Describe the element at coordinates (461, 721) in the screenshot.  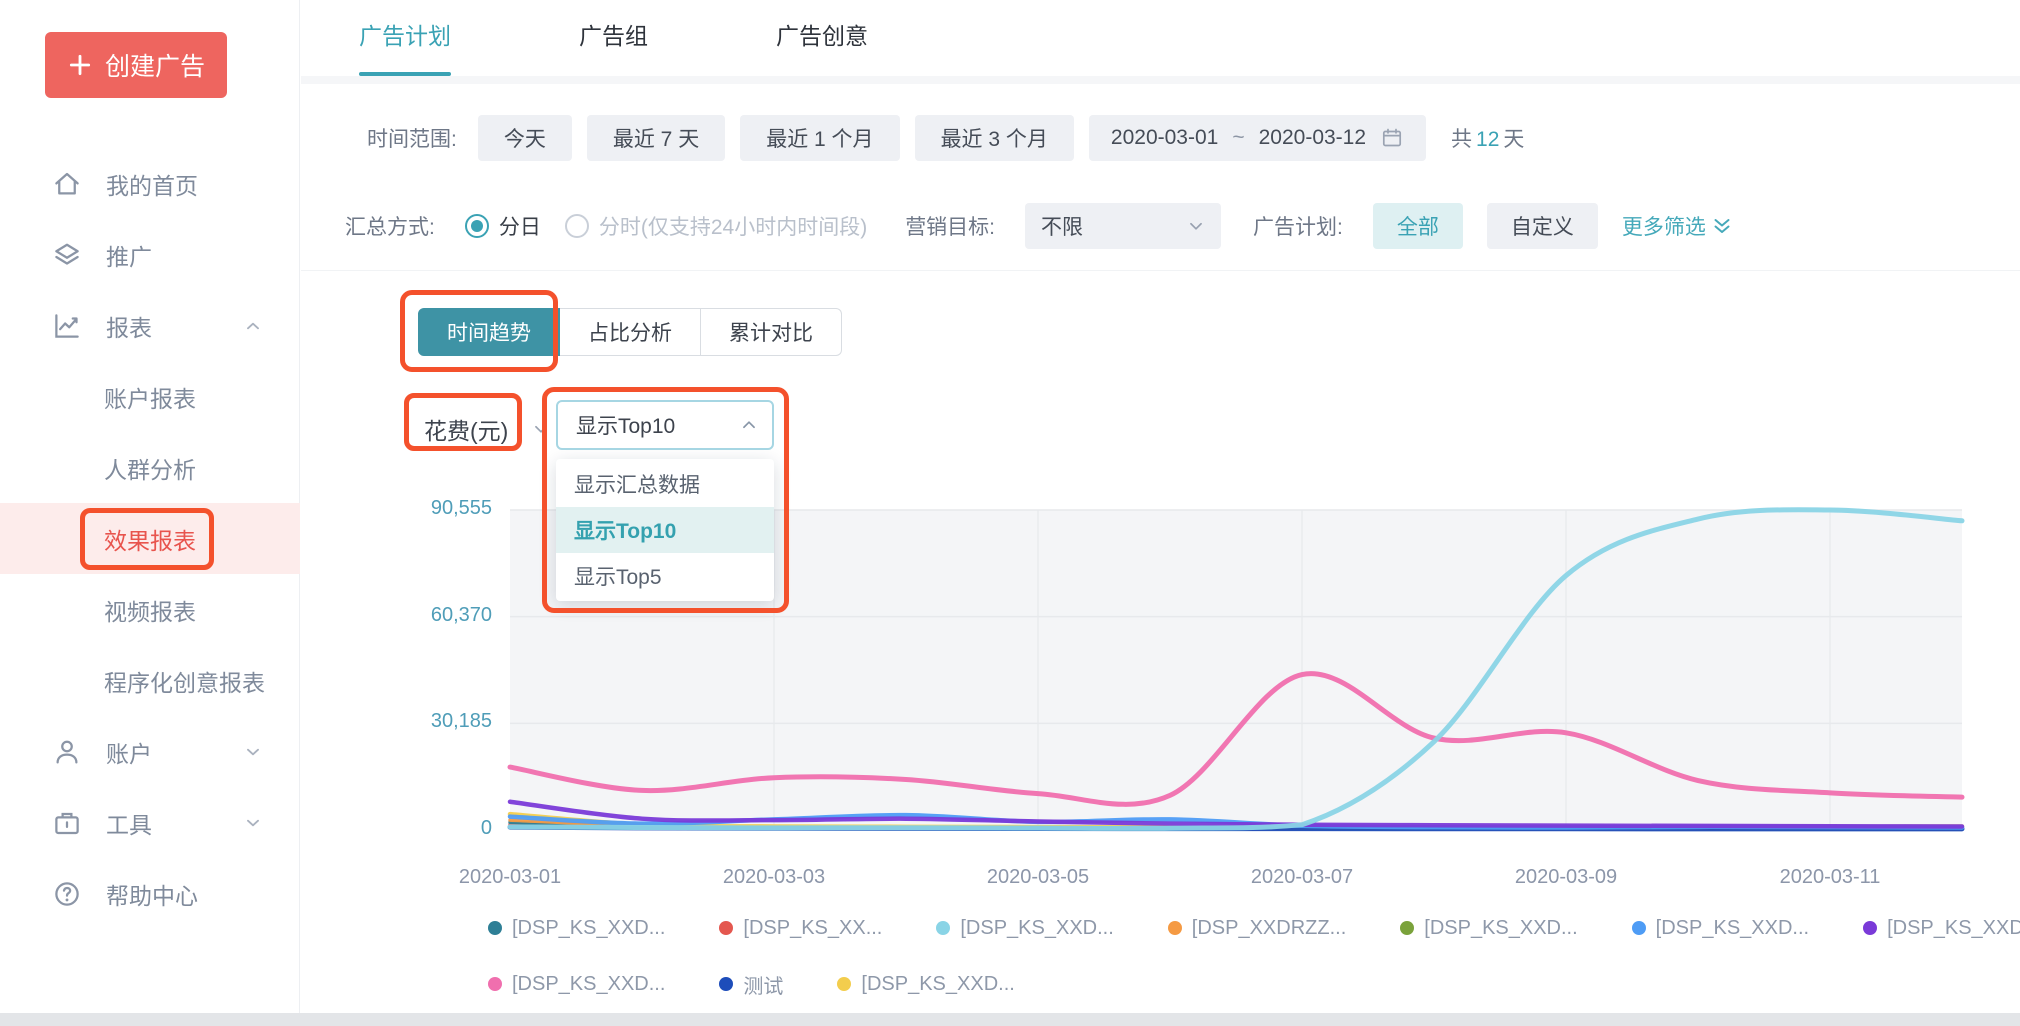
I see `y-axis-tick: 30,185` at that location.